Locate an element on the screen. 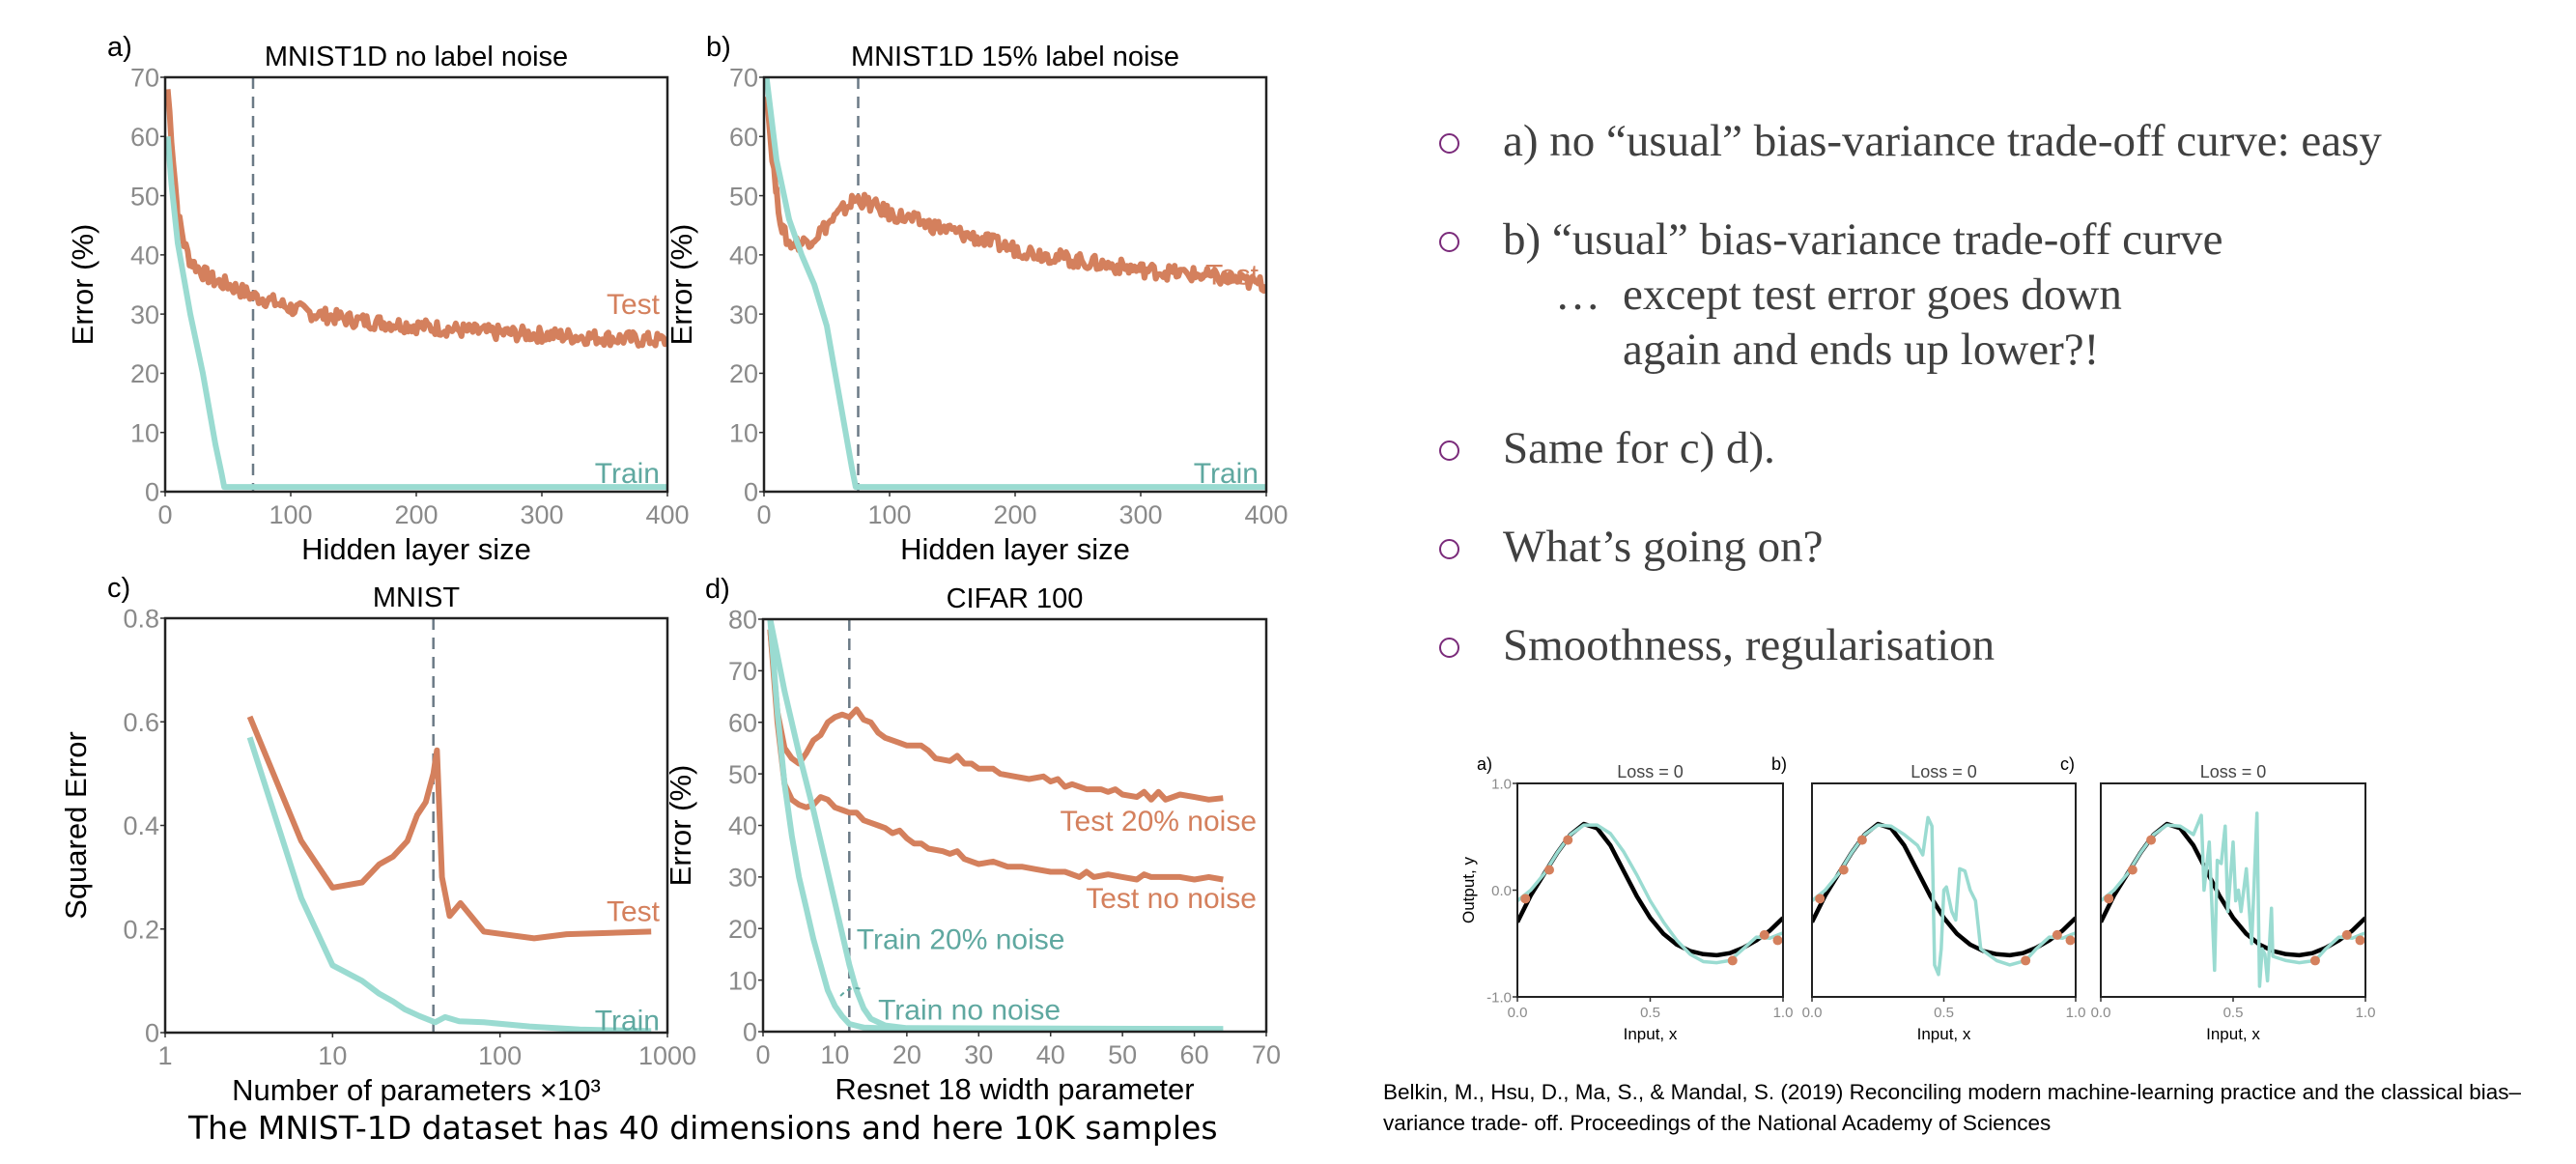  x-axis-label: Hidden layer size is located at coordinates (1015, 549).